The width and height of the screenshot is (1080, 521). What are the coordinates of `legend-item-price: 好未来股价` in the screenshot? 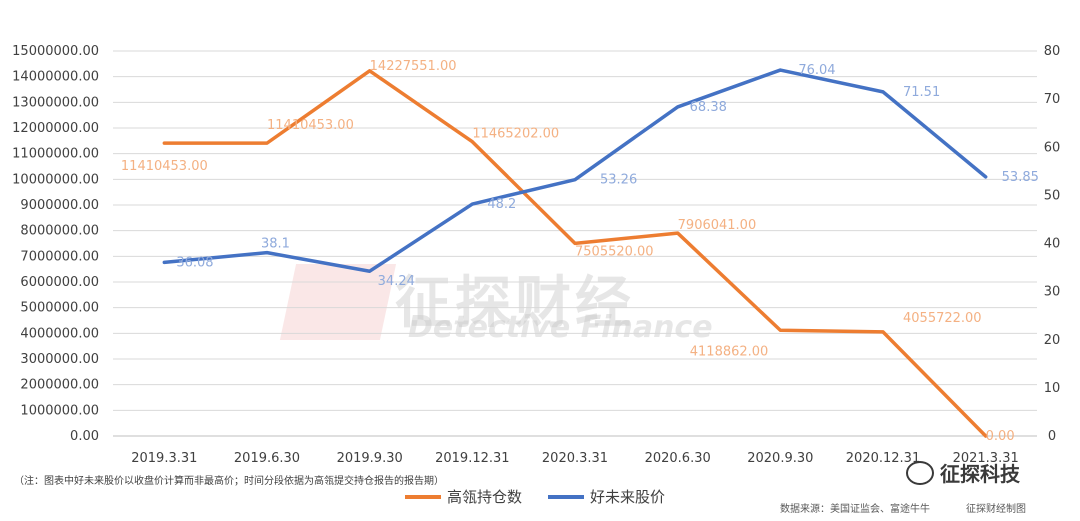 It's located at (606, 496).